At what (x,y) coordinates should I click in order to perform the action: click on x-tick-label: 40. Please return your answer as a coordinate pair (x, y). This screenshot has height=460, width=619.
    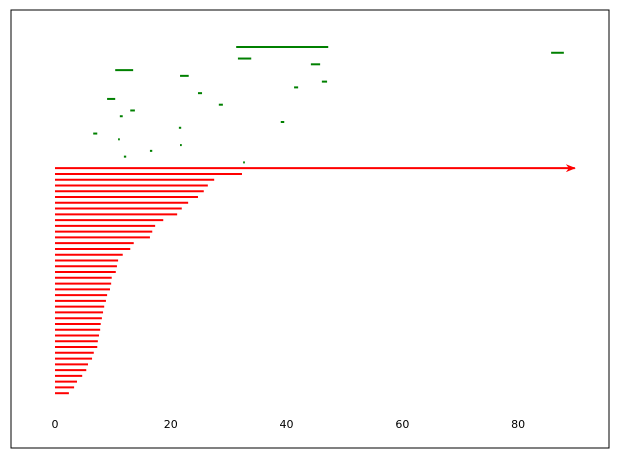
    Looking at the image, I should click on (287, 424).